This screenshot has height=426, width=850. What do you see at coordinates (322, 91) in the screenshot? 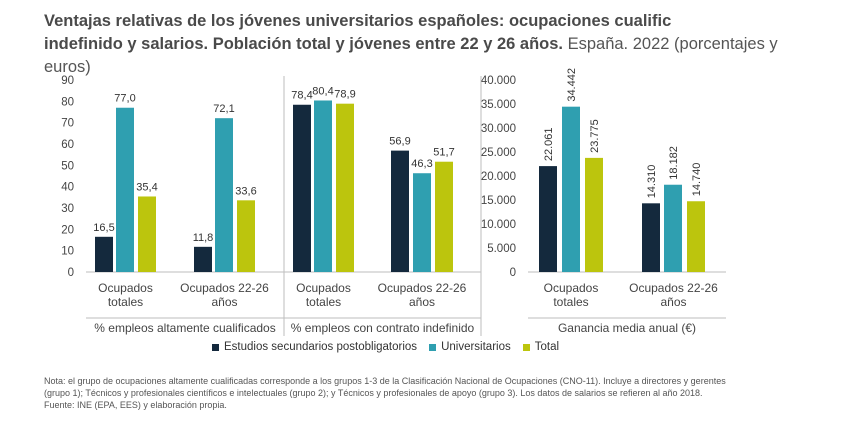
I see `data-label: 80,4` at bounding box center [322, 91].